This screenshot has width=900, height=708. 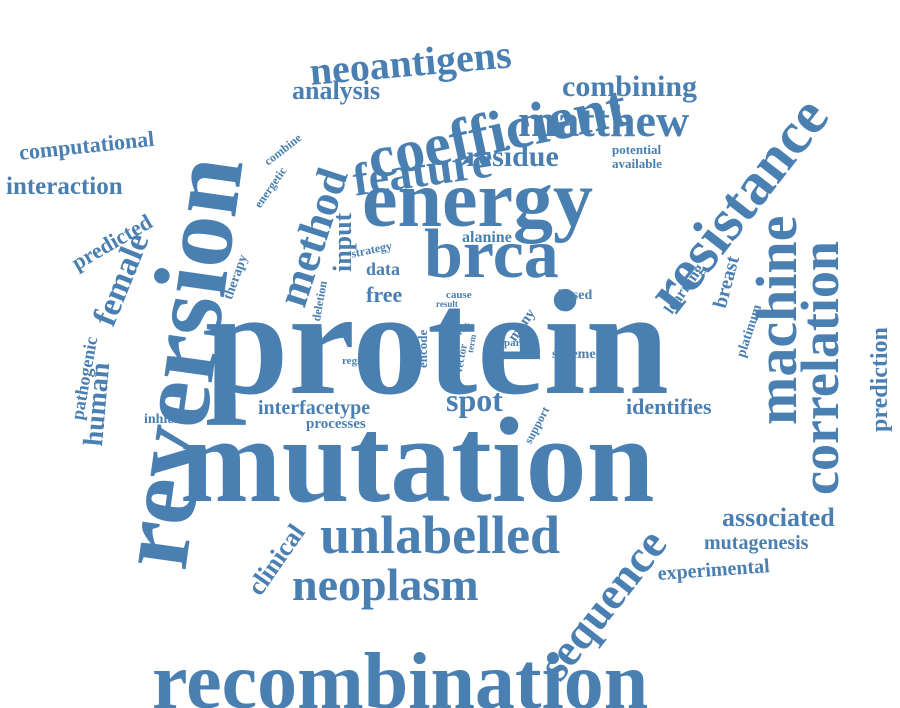 I want to click on word-neoplasm: neoplasm, so click(x=385, y=584).